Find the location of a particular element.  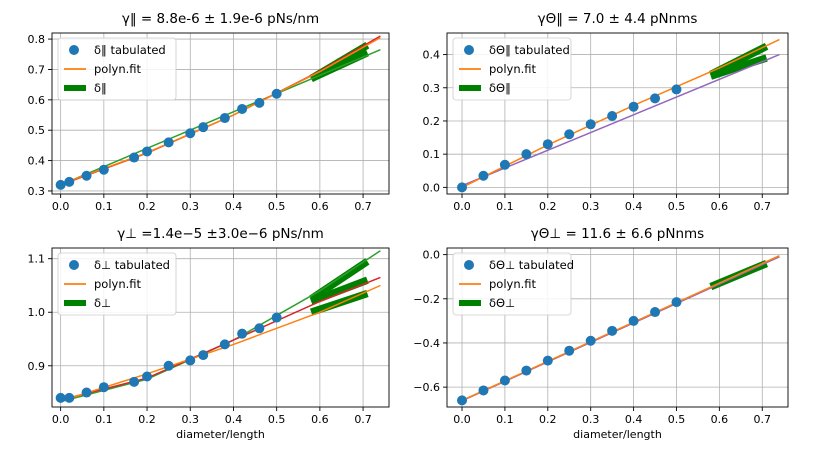

legend-label-tabulated: δΘ‖ tabulated is located at coordinates (529, 50).